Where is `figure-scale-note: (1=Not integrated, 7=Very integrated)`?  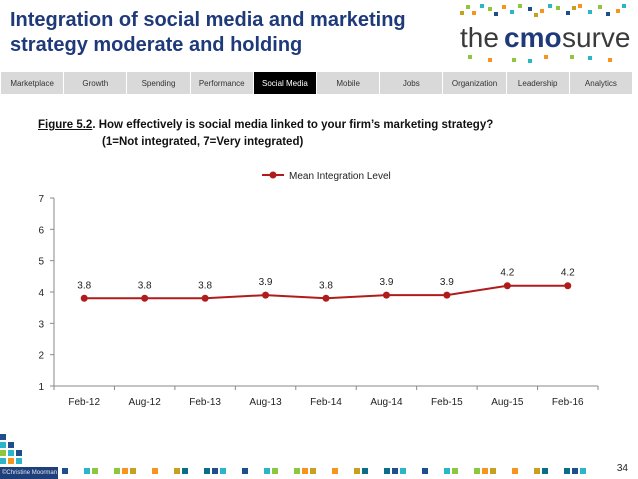 figure-scale-note: (1=Not integrated, 7=Very integrated) is located at coordinates (203, 142).